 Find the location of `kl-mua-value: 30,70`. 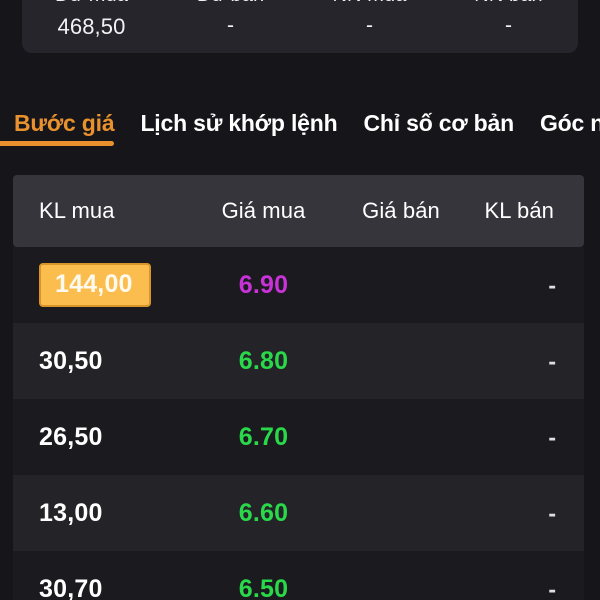

kl-mua-value: 30,70 is located at coordinates (71, 587).